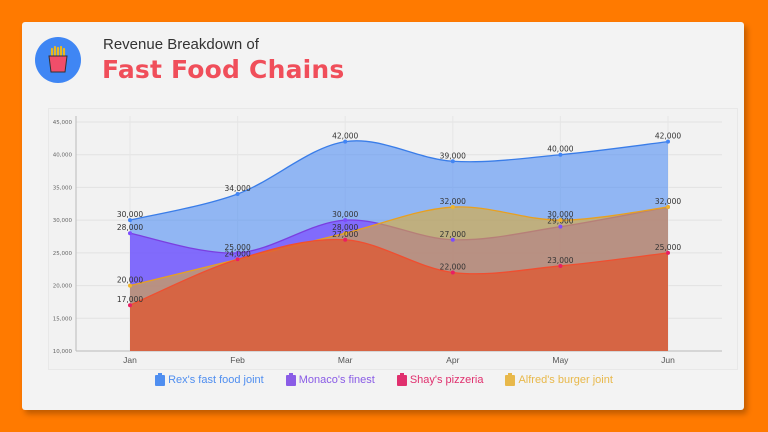  I want to click on y-tick-label: 10,000, so click(63, 352).